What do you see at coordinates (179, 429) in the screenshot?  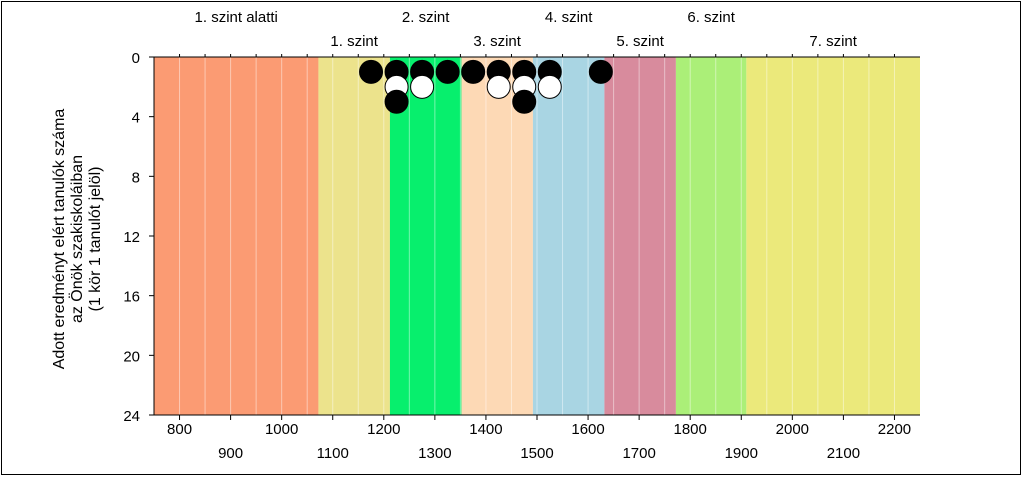 I see `x-tick-label: 800` at bounding box center [179, 429].